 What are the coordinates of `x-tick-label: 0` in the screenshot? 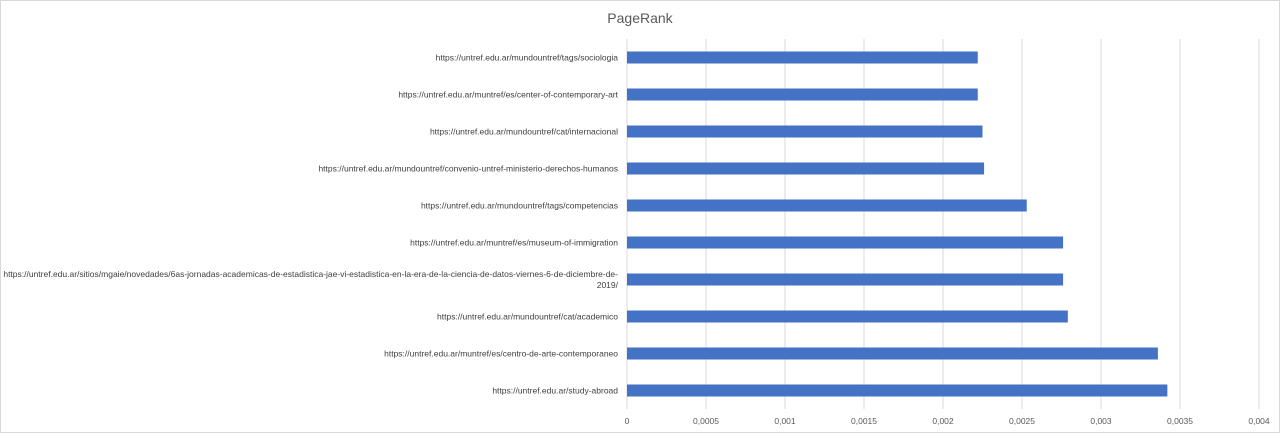 It's located at (627, 421).